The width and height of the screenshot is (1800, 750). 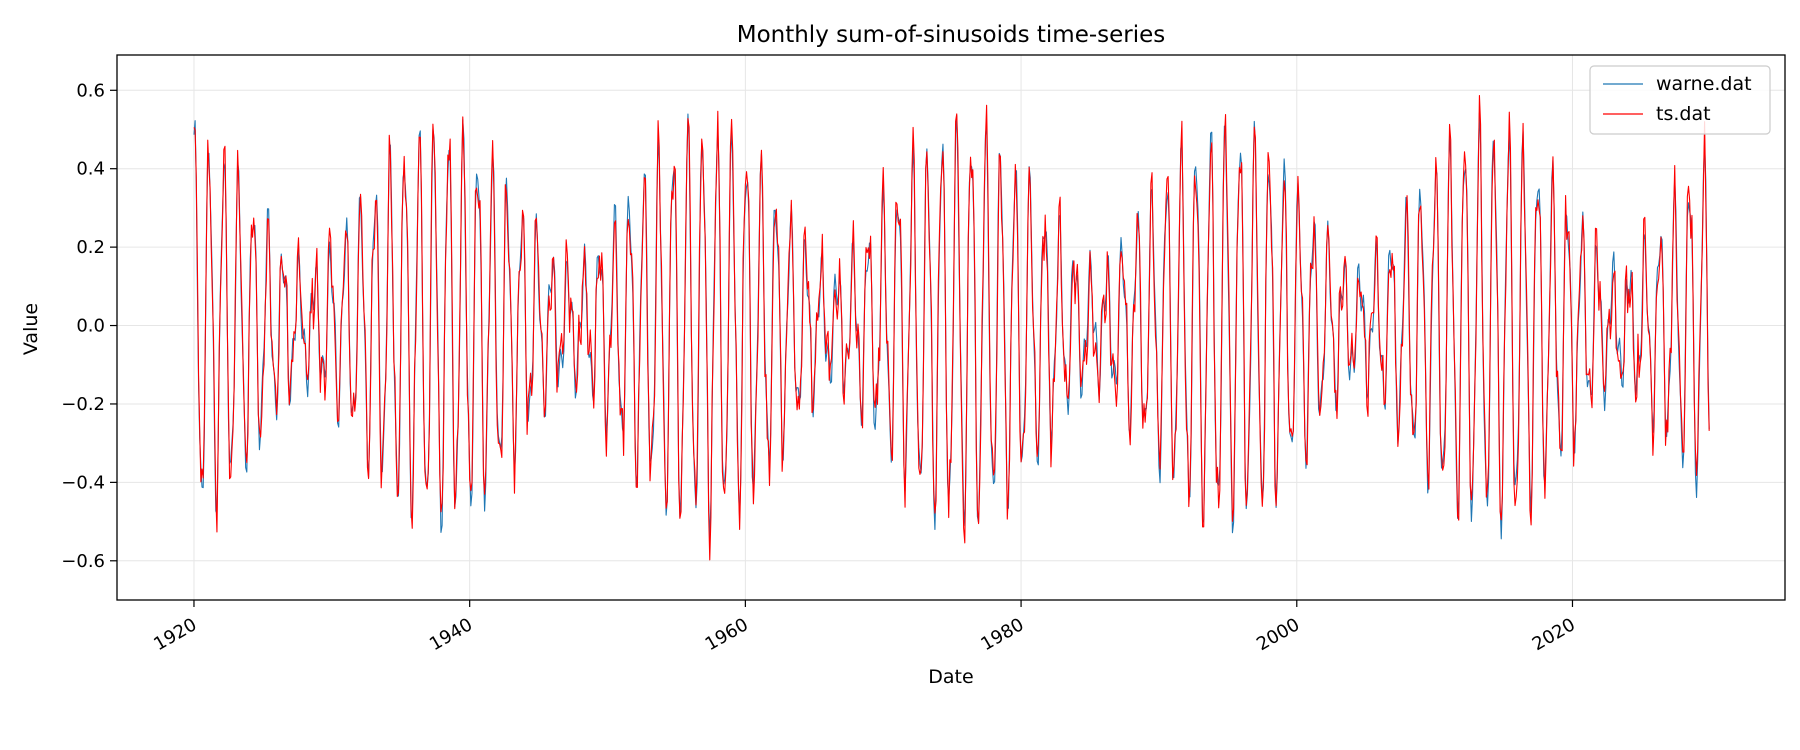 I want to click on y-tick-label: 0.6, so click(x=90, y=90).